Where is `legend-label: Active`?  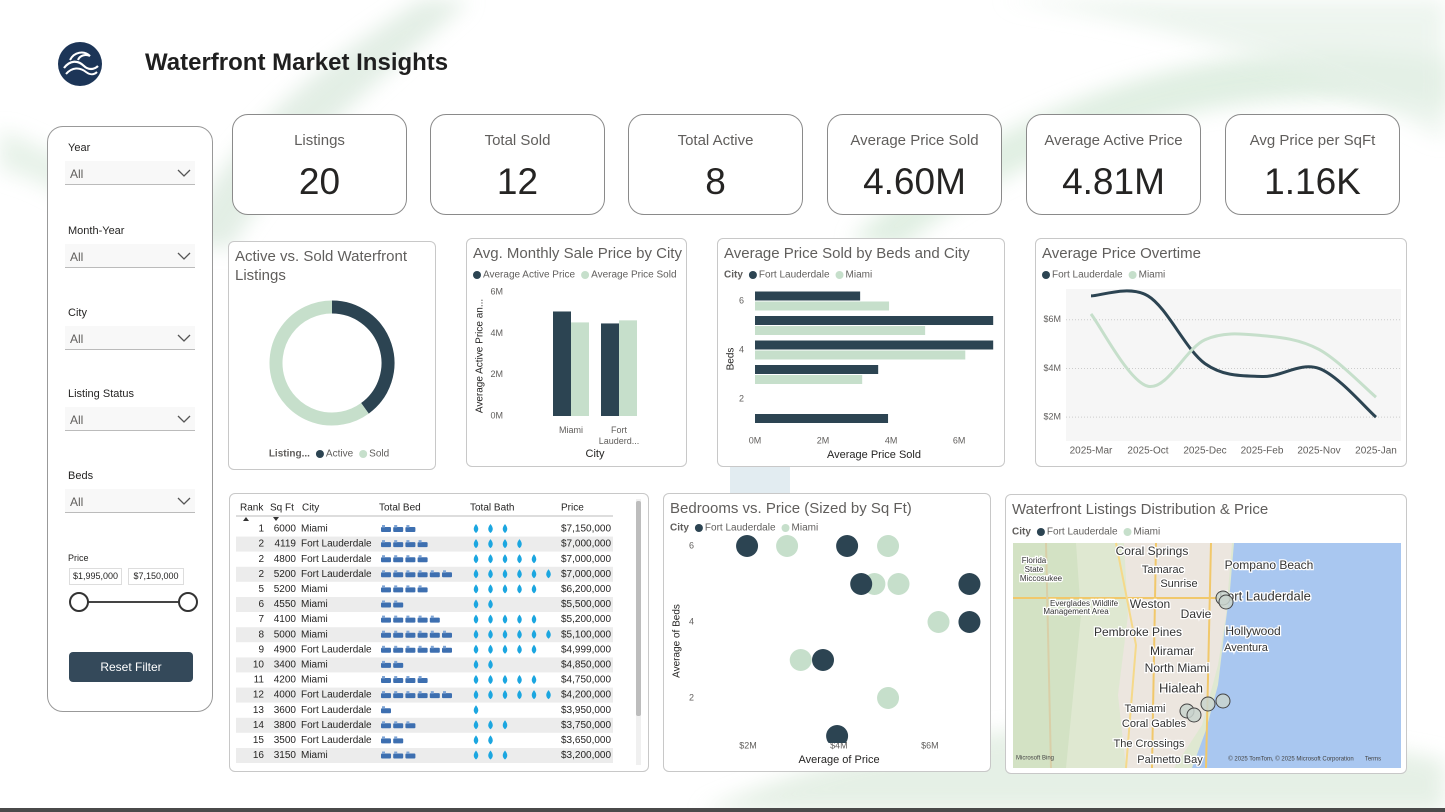
legend-label: Active is located at coordinates (340, 454).